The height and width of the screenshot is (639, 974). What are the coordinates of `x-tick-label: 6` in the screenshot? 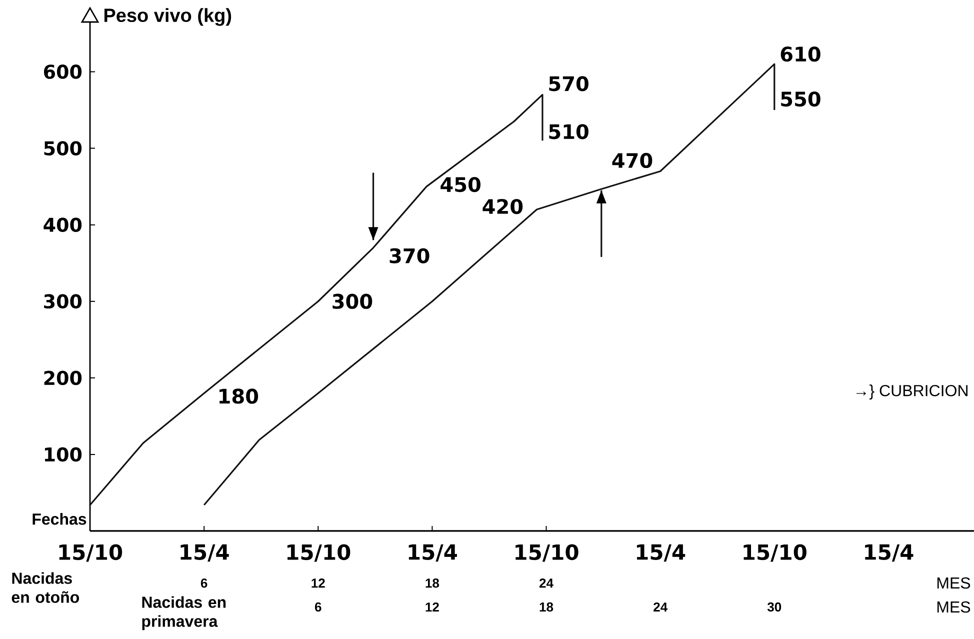 It's located at (204, 583).